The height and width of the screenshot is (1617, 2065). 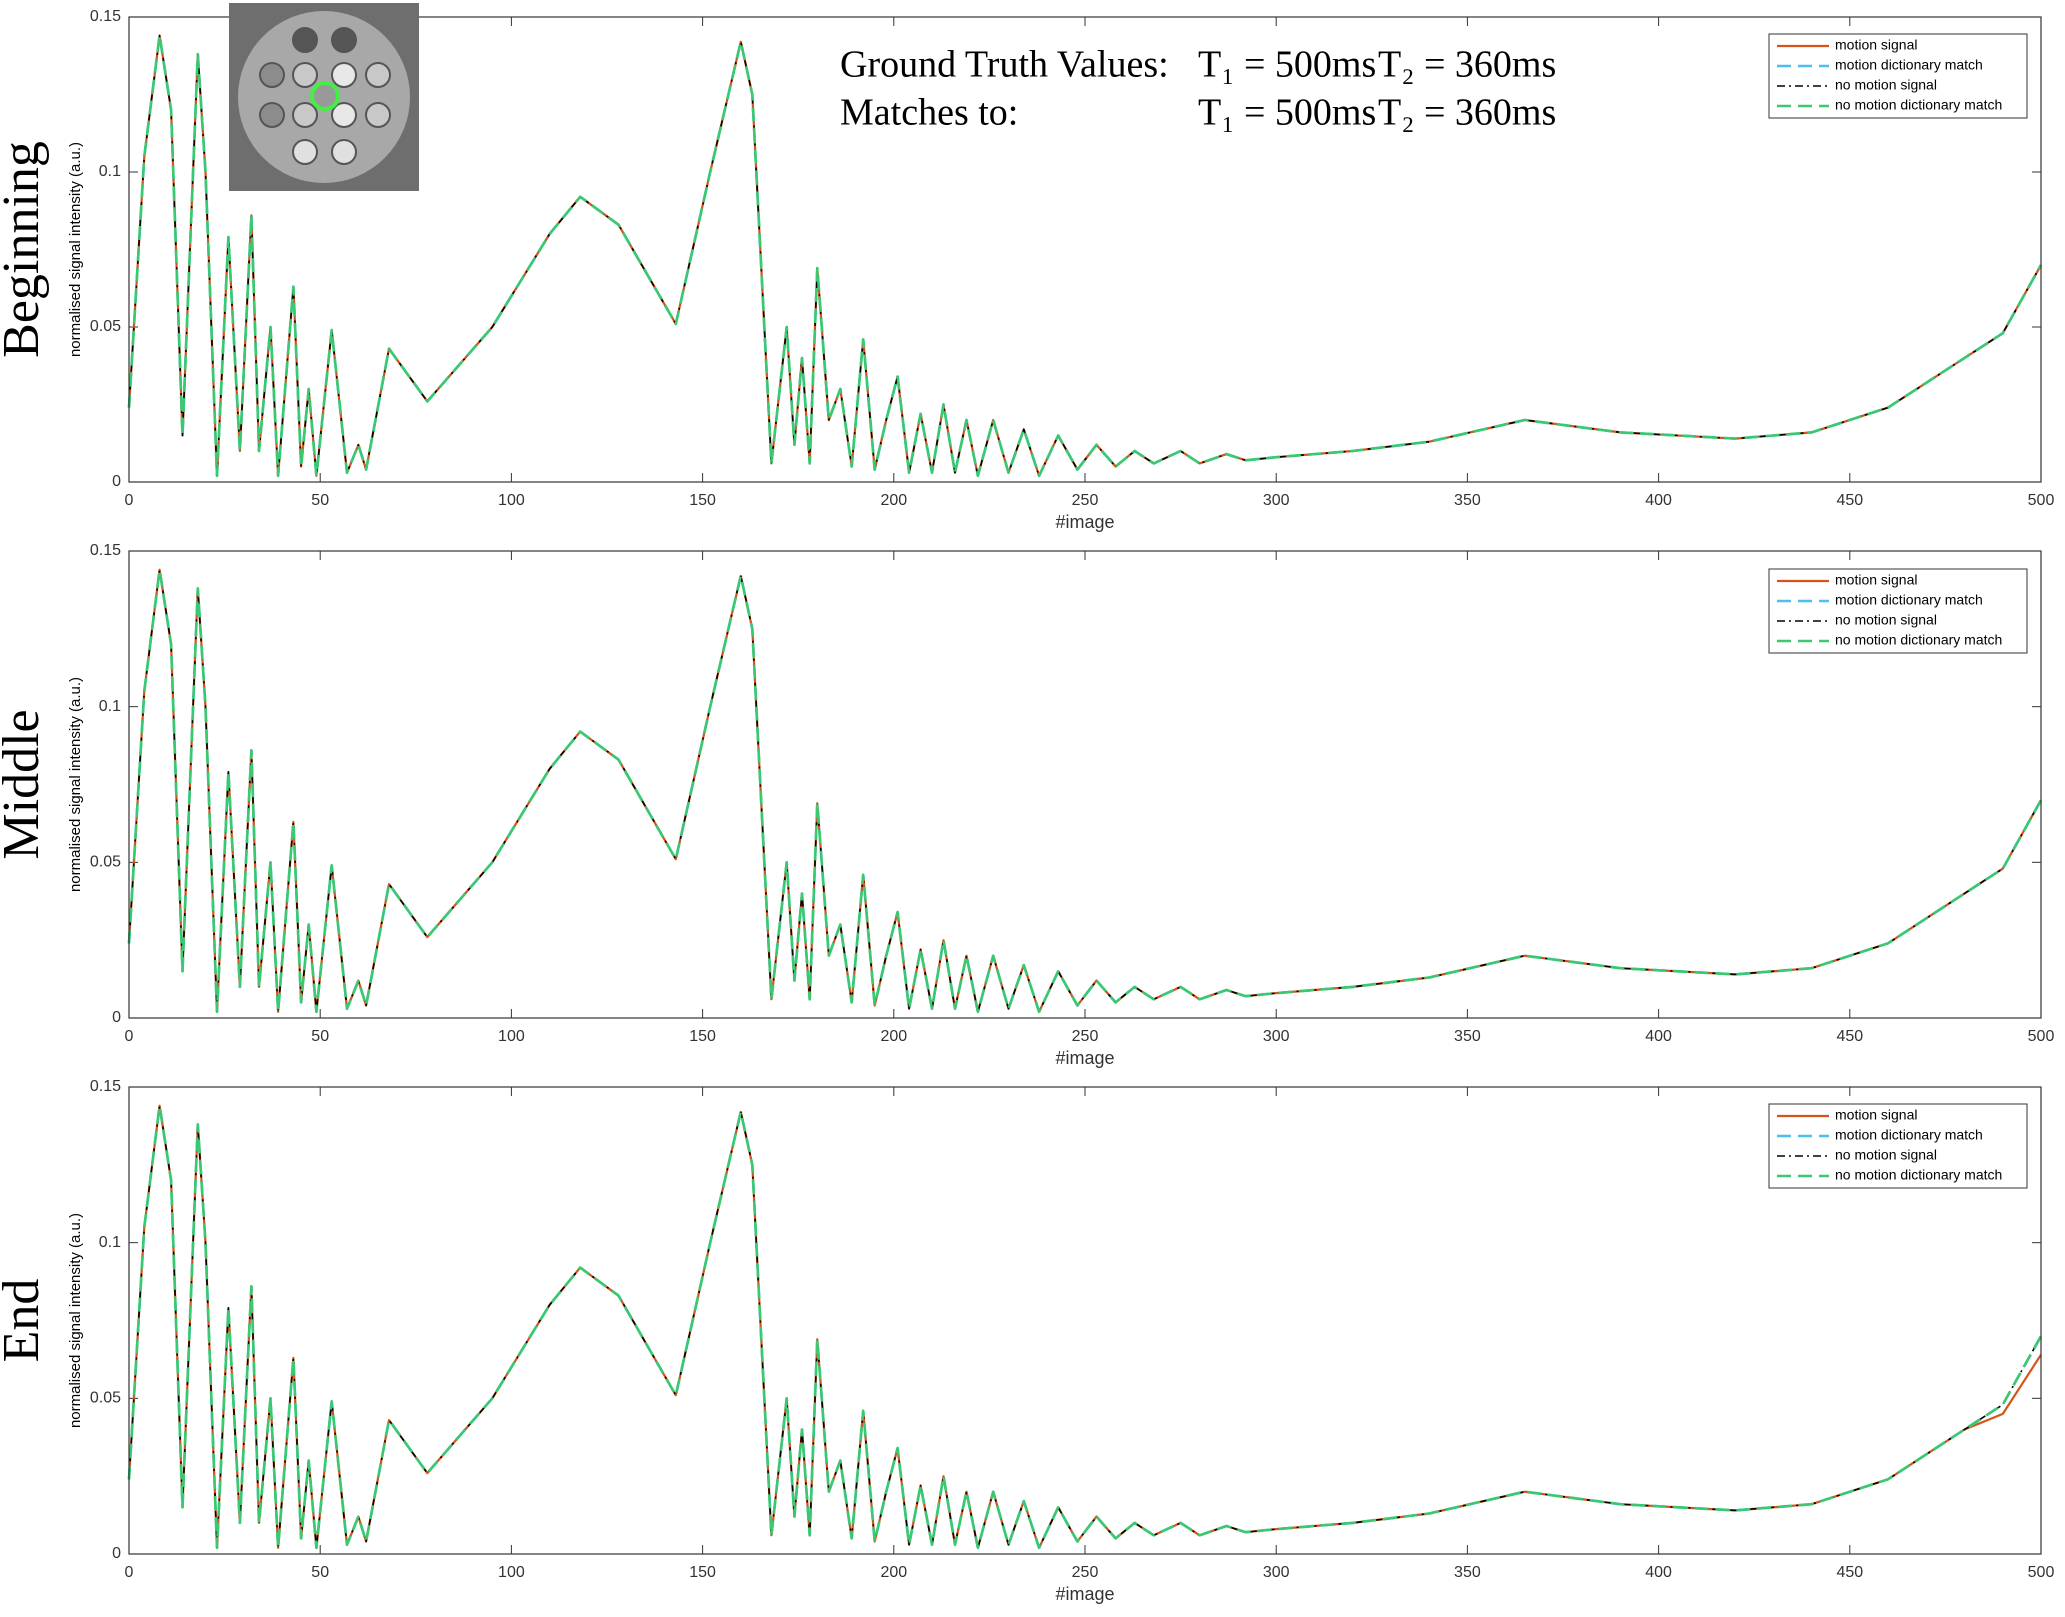 I want to click on annotation: Matches to:, so click(x=929, y=113).